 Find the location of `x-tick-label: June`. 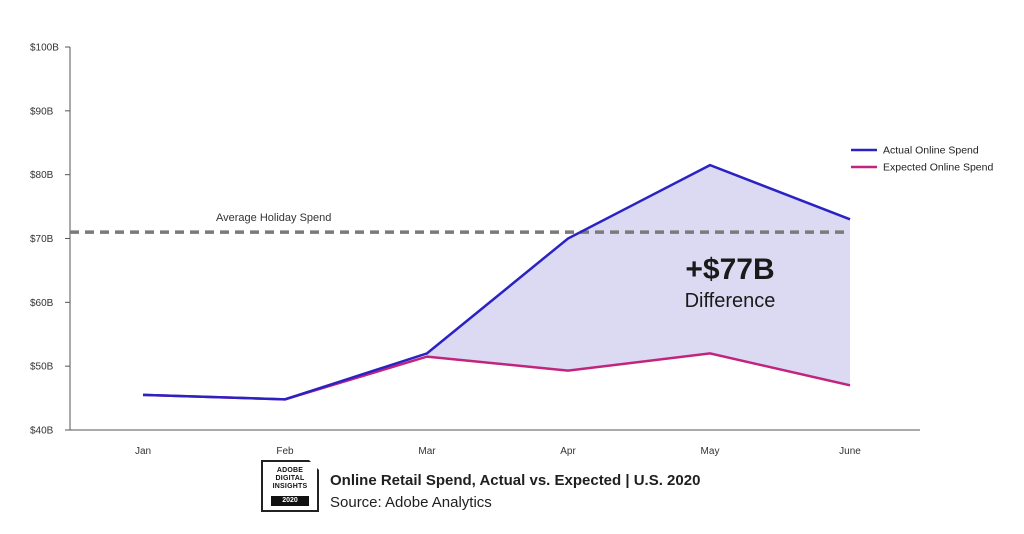

x-tick-label: June is located at coordinates (850, 451).